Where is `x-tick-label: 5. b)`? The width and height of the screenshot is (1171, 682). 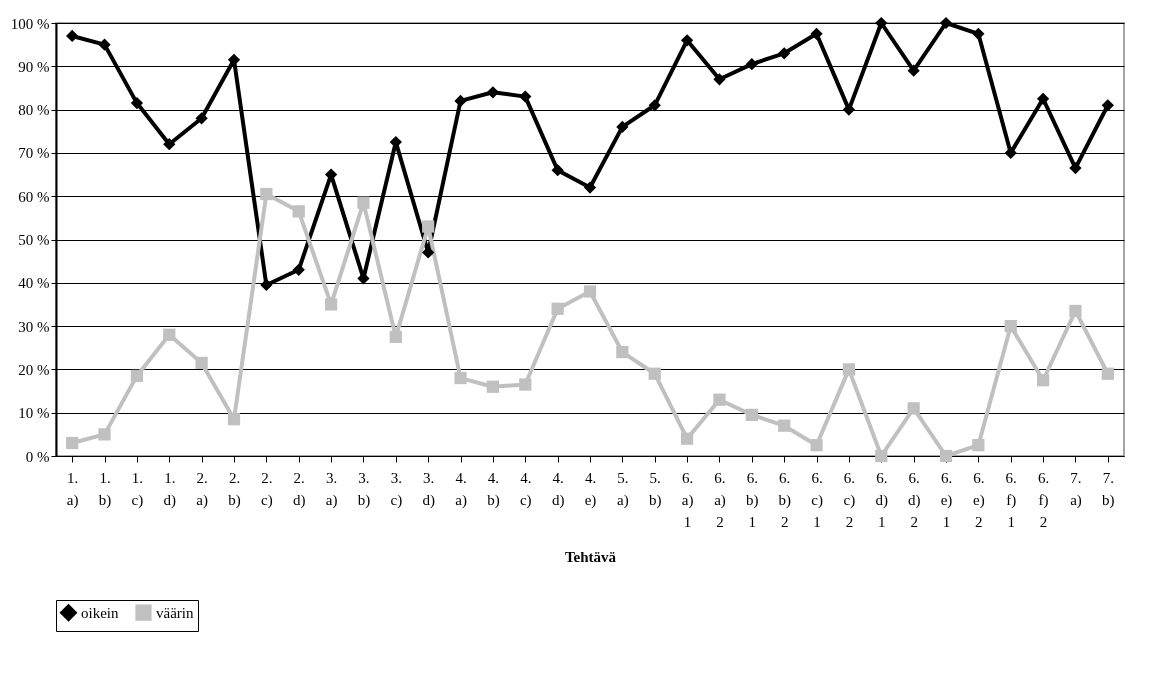
x-tick-label: 5. b) is located at coordinates (655, 489).